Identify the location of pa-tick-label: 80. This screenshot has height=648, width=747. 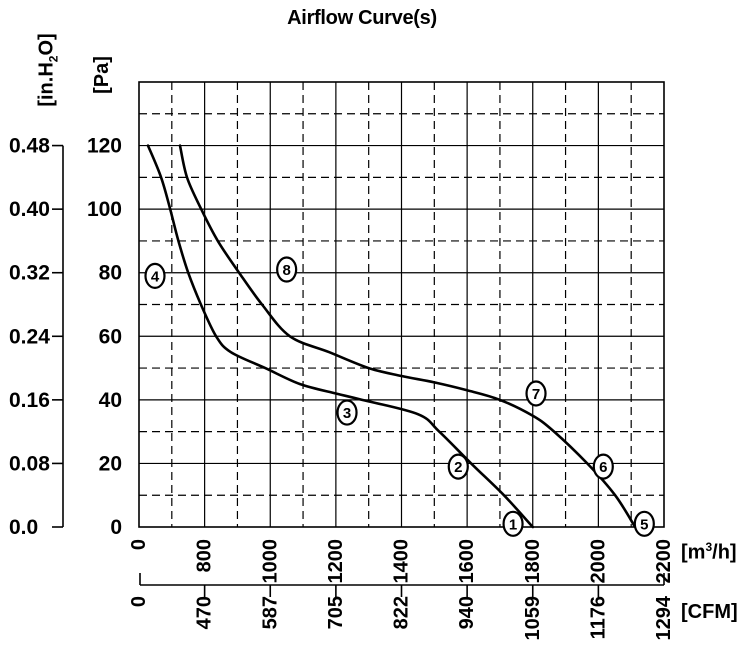
(110, 273).